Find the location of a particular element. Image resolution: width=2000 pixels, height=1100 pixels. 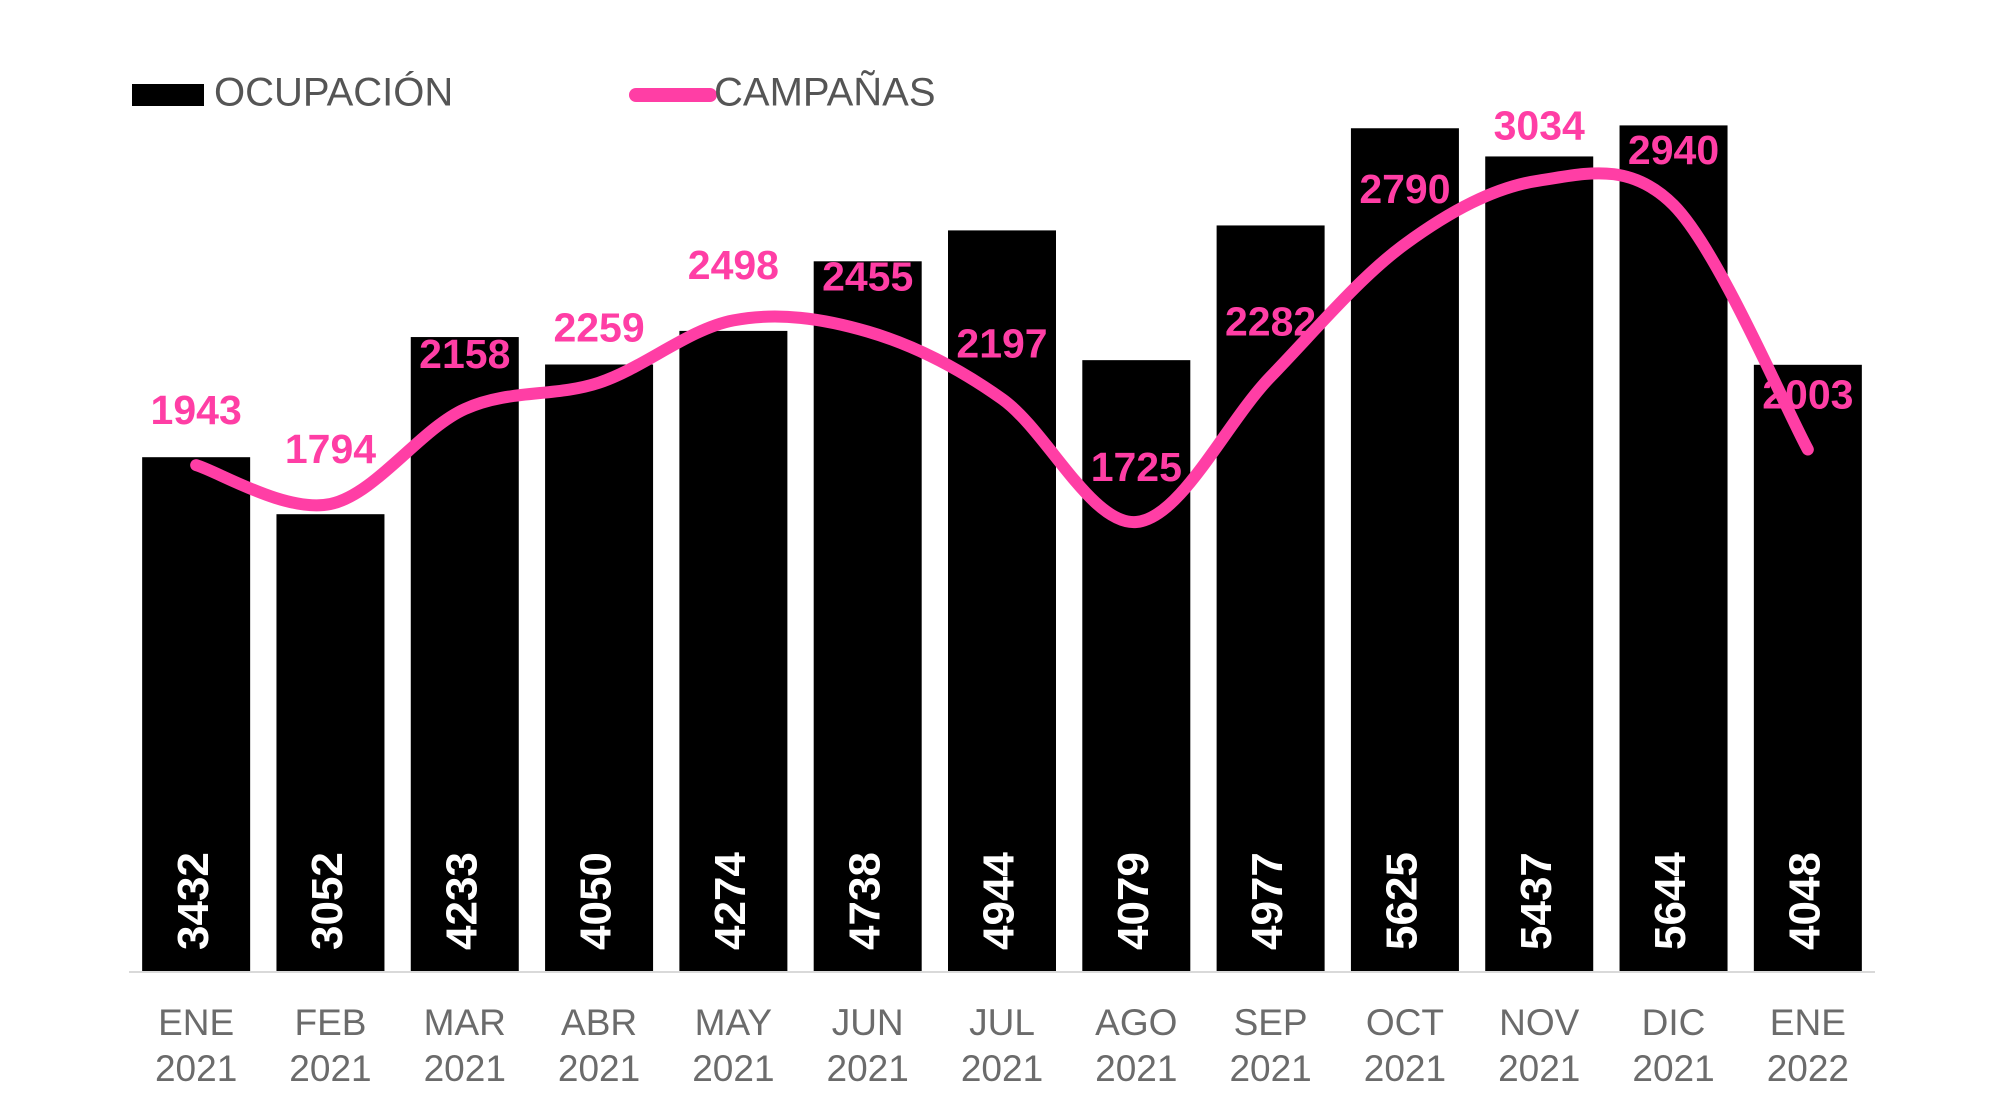

bar-value-label: 5625 is located at coordinates (1402, 901).